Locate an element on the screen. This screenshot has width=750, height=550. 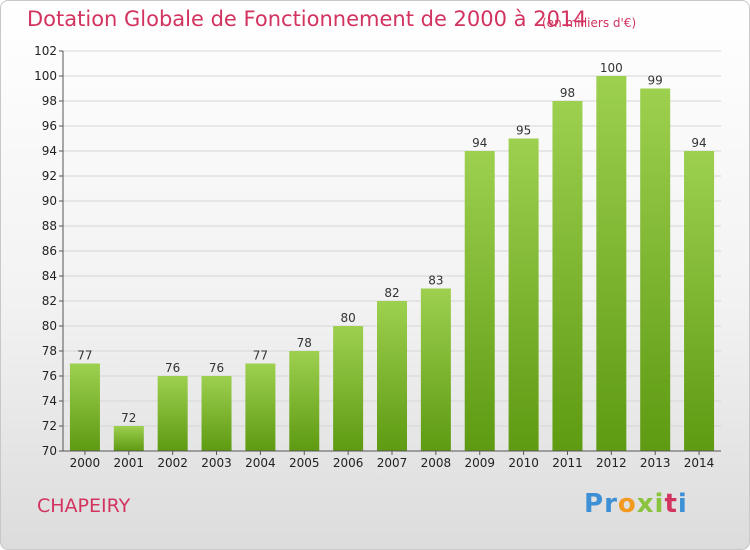
y-tick-label: 94 is located at coordinates (49, 151).